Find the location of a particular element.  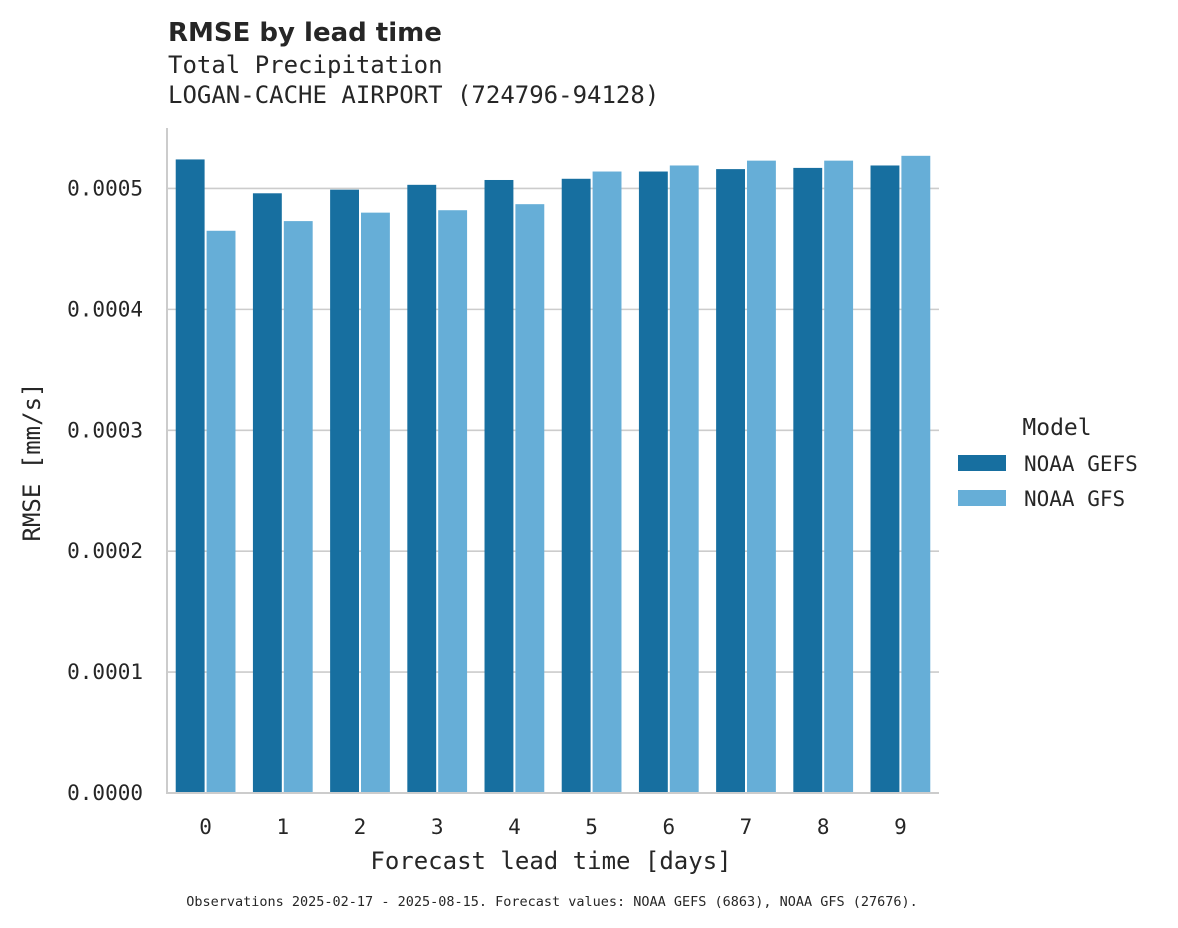

chart-title: RMSE by lead time is located at coordinates (305, 33).